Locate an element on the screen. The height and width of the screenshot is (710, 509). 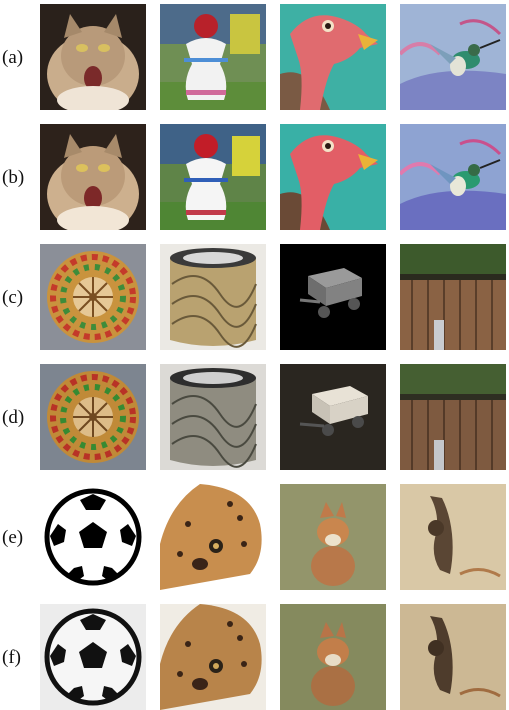
animal-sketch-e is located at coordinates (453, 537).